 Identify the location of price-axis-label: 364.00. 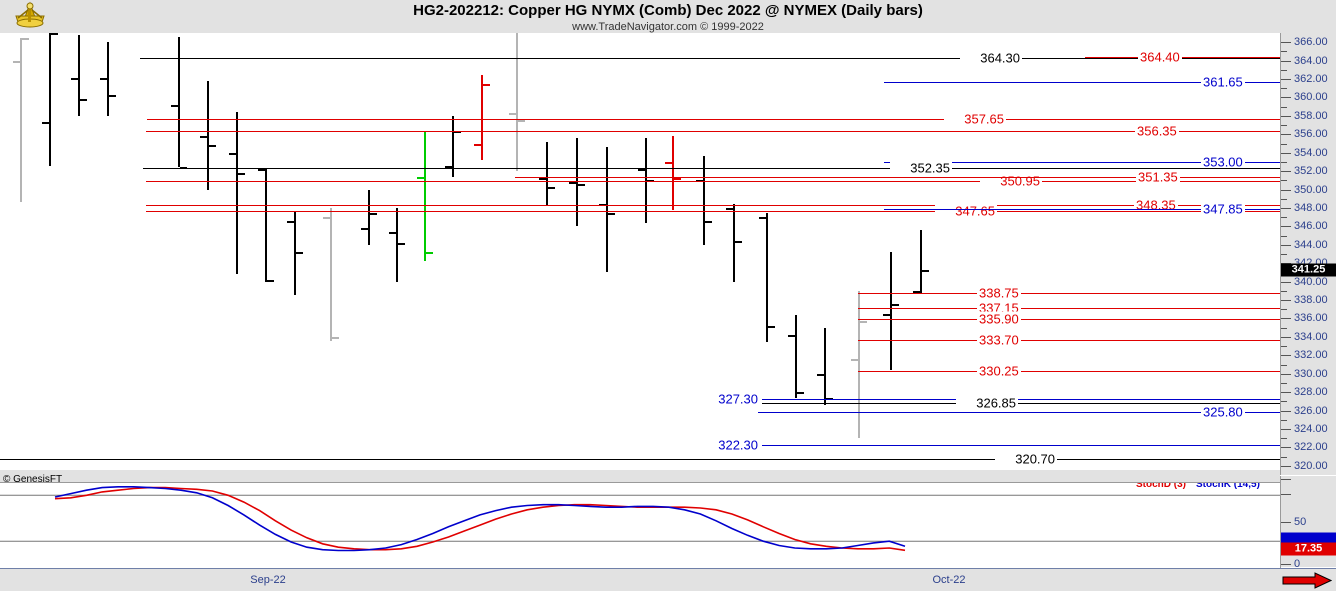
(1311, 60).